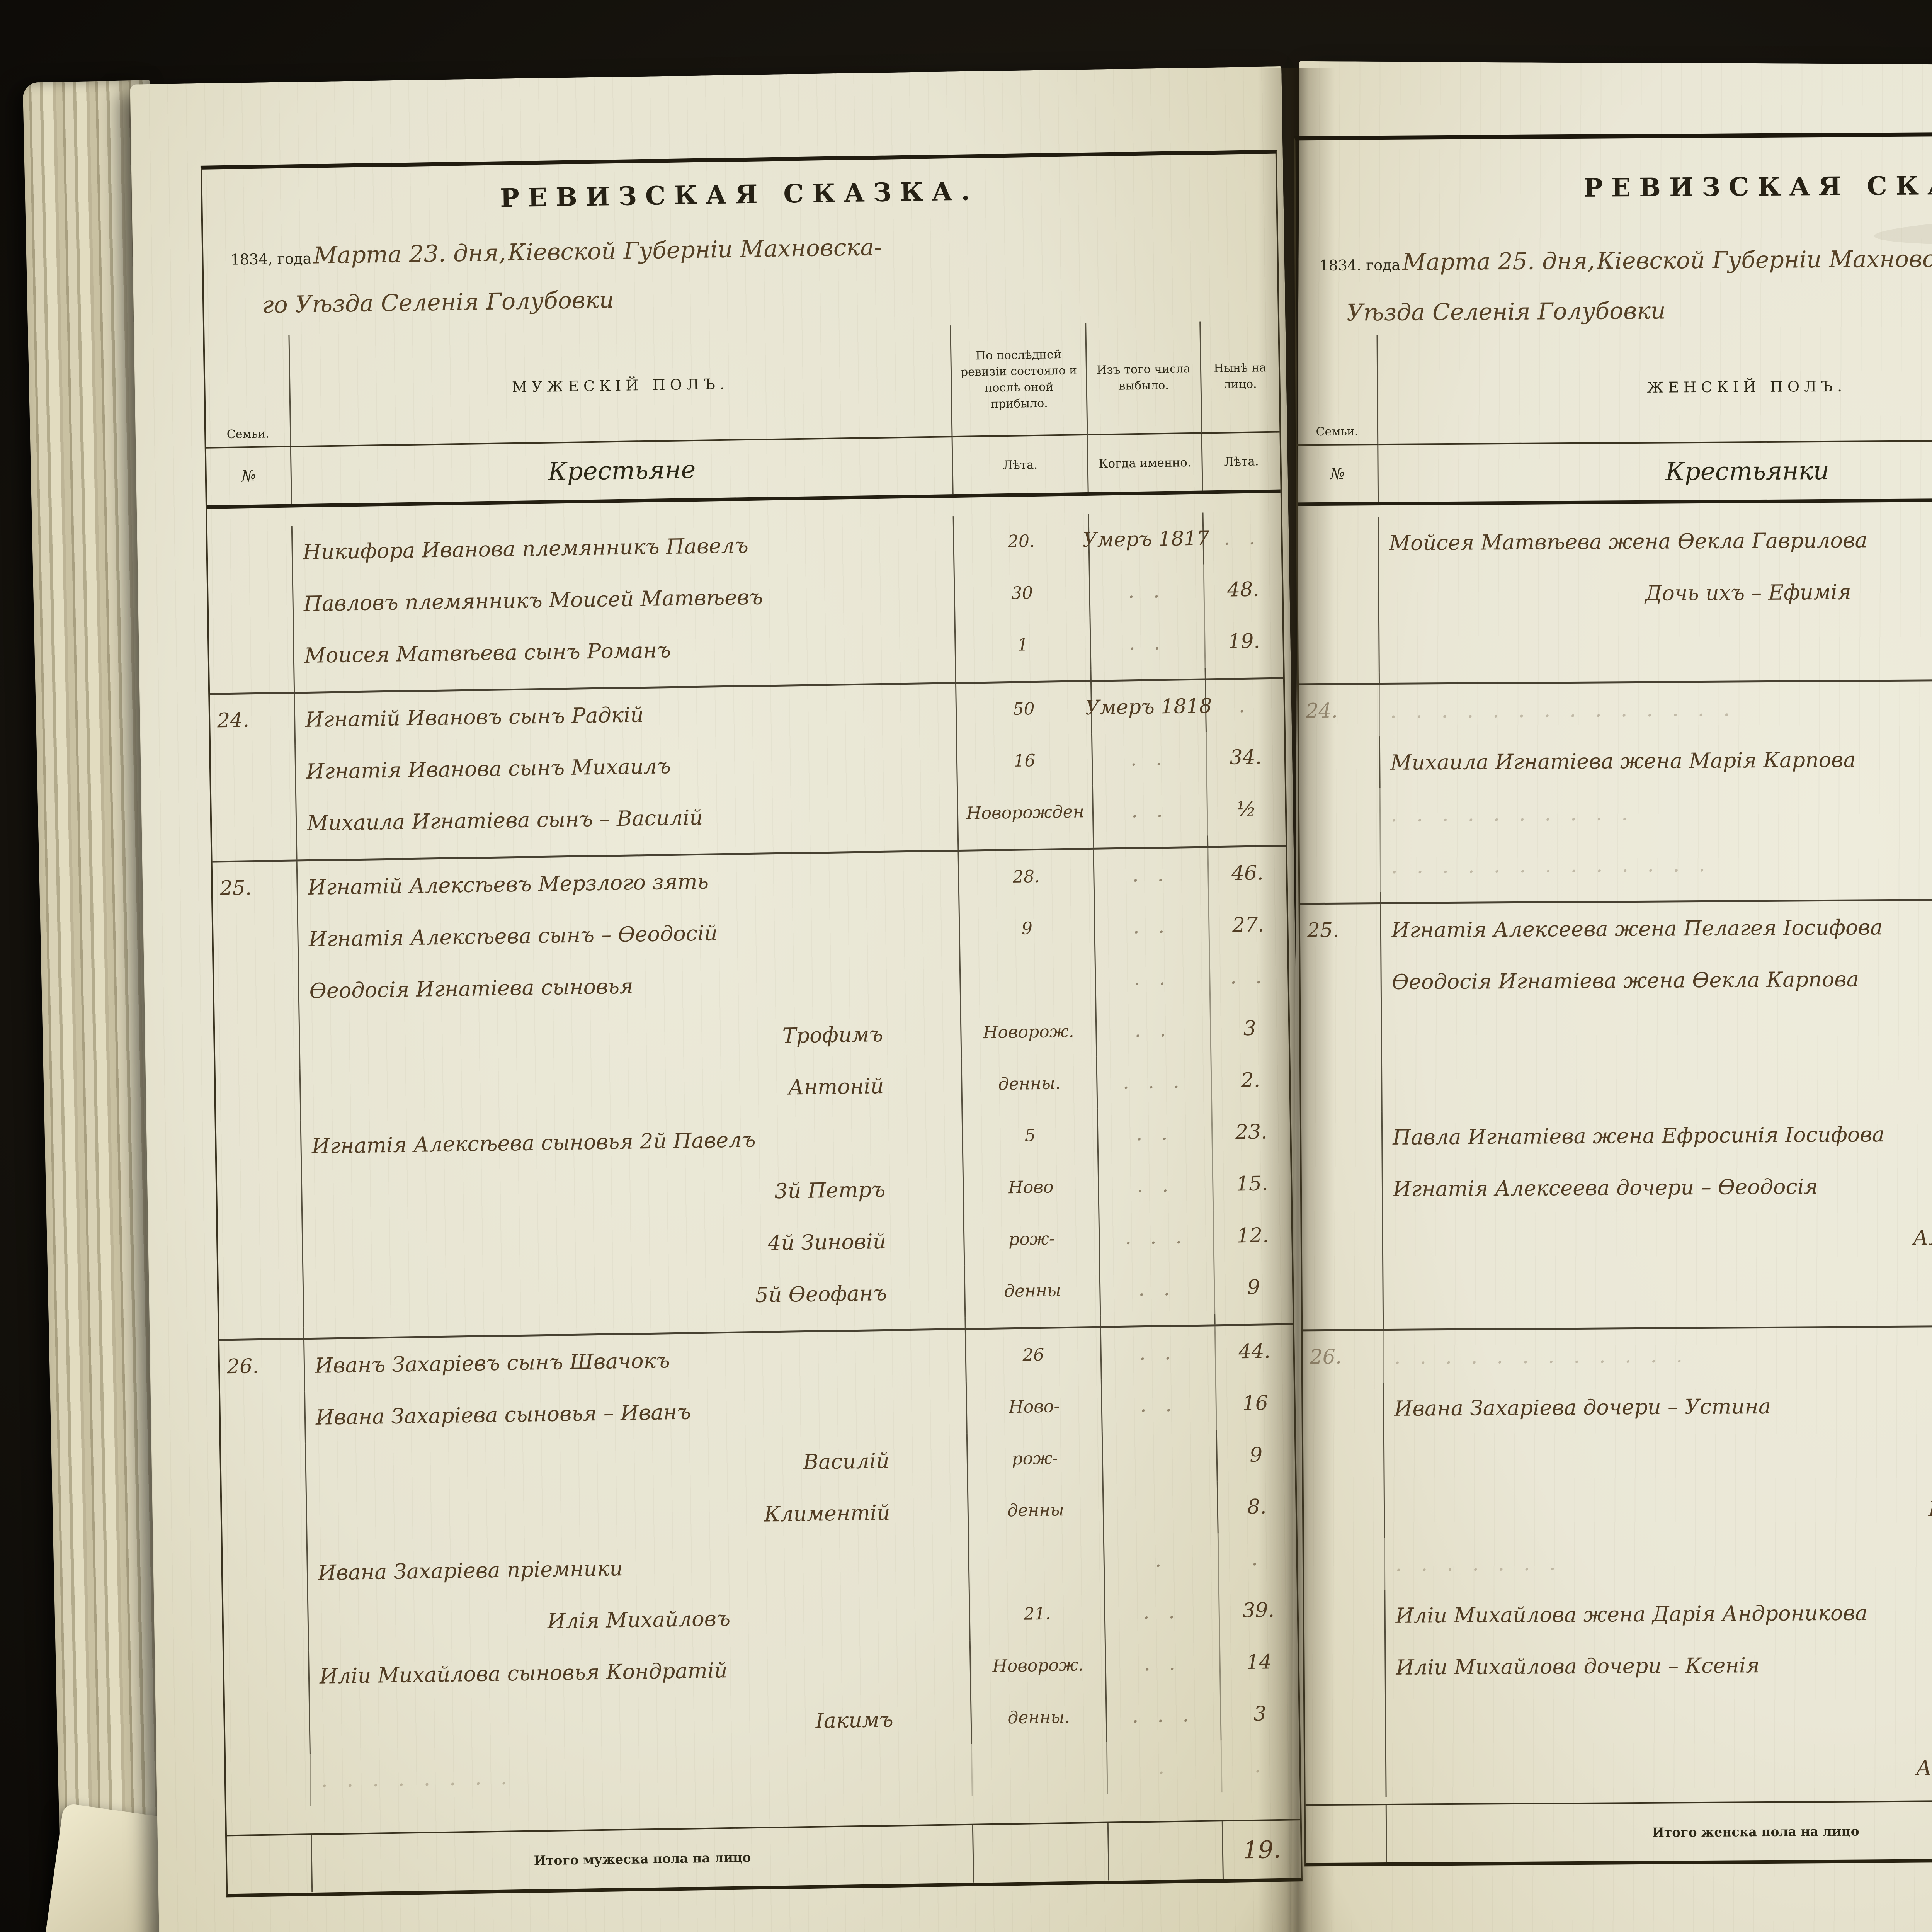 Image resolution: width=1932 pixels, height=1932 pixels. Describe the element at coordinates (1248, 873) in the screenshot. I see `value-cell: 46.` at that location.